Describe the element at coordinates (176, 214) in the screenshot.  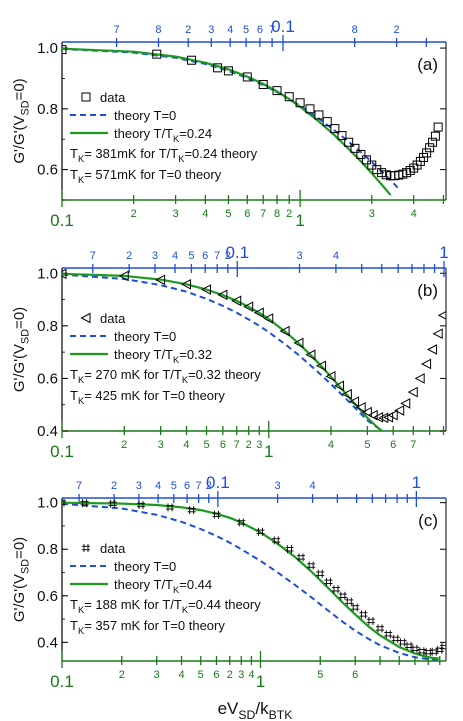
I see `x-minor-tick-label: 3` at that location.